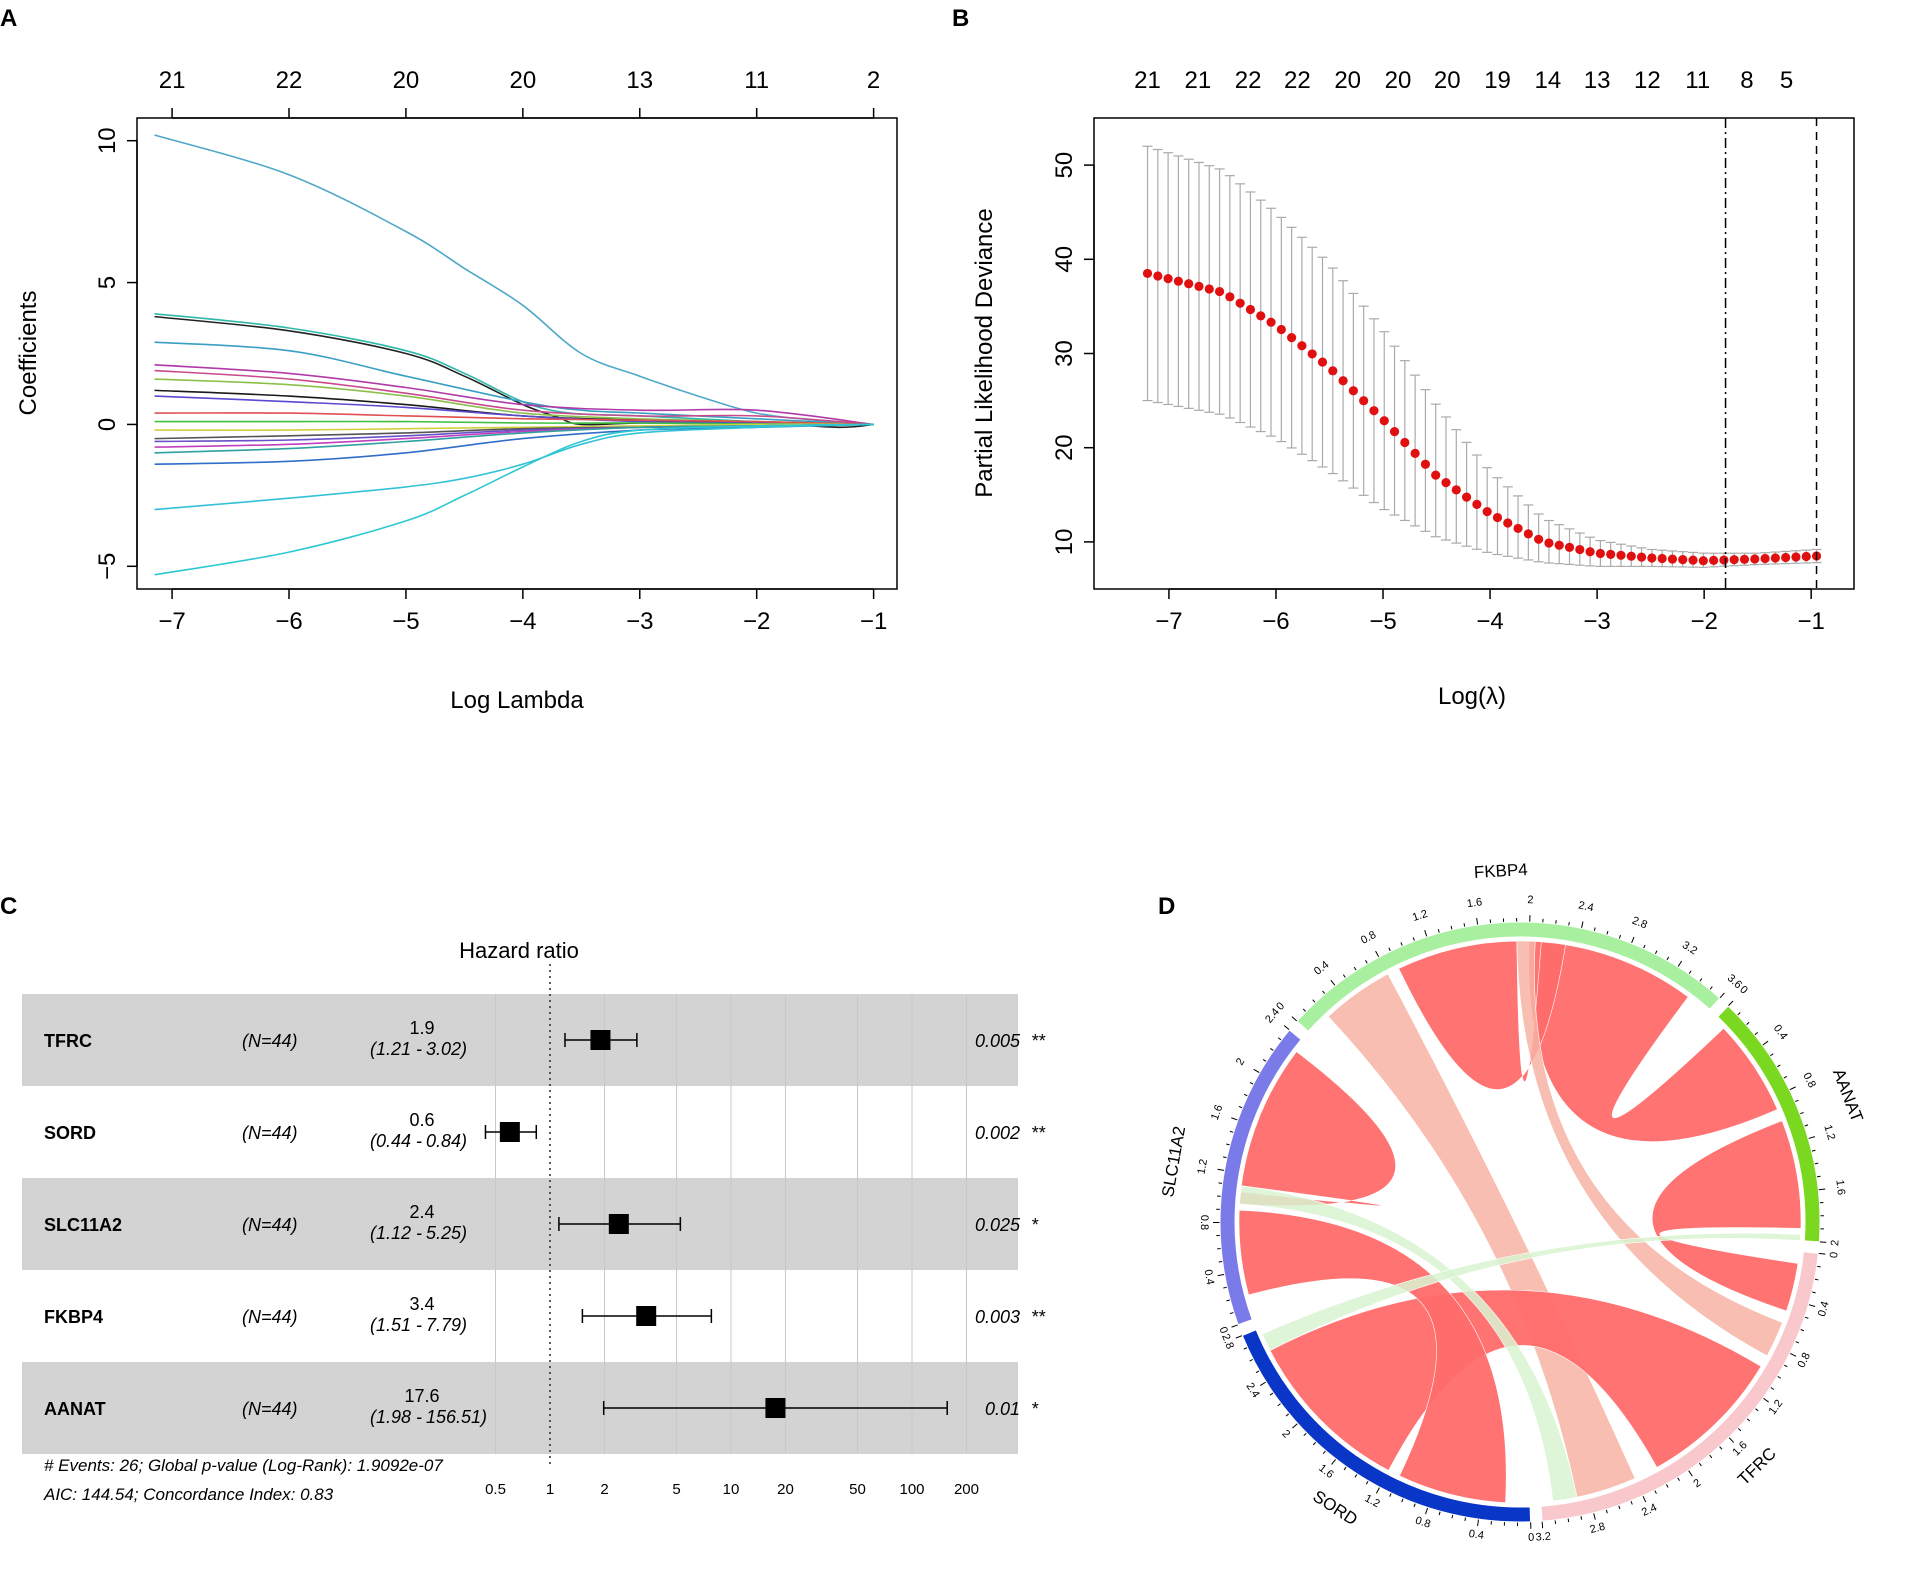 Image resolution: width=1920 pixels, height=1581 pixels. I want to click on forest-footer-line-2: AIC: 144.54; Concordance Index: 0.83, so click(188, 1494).